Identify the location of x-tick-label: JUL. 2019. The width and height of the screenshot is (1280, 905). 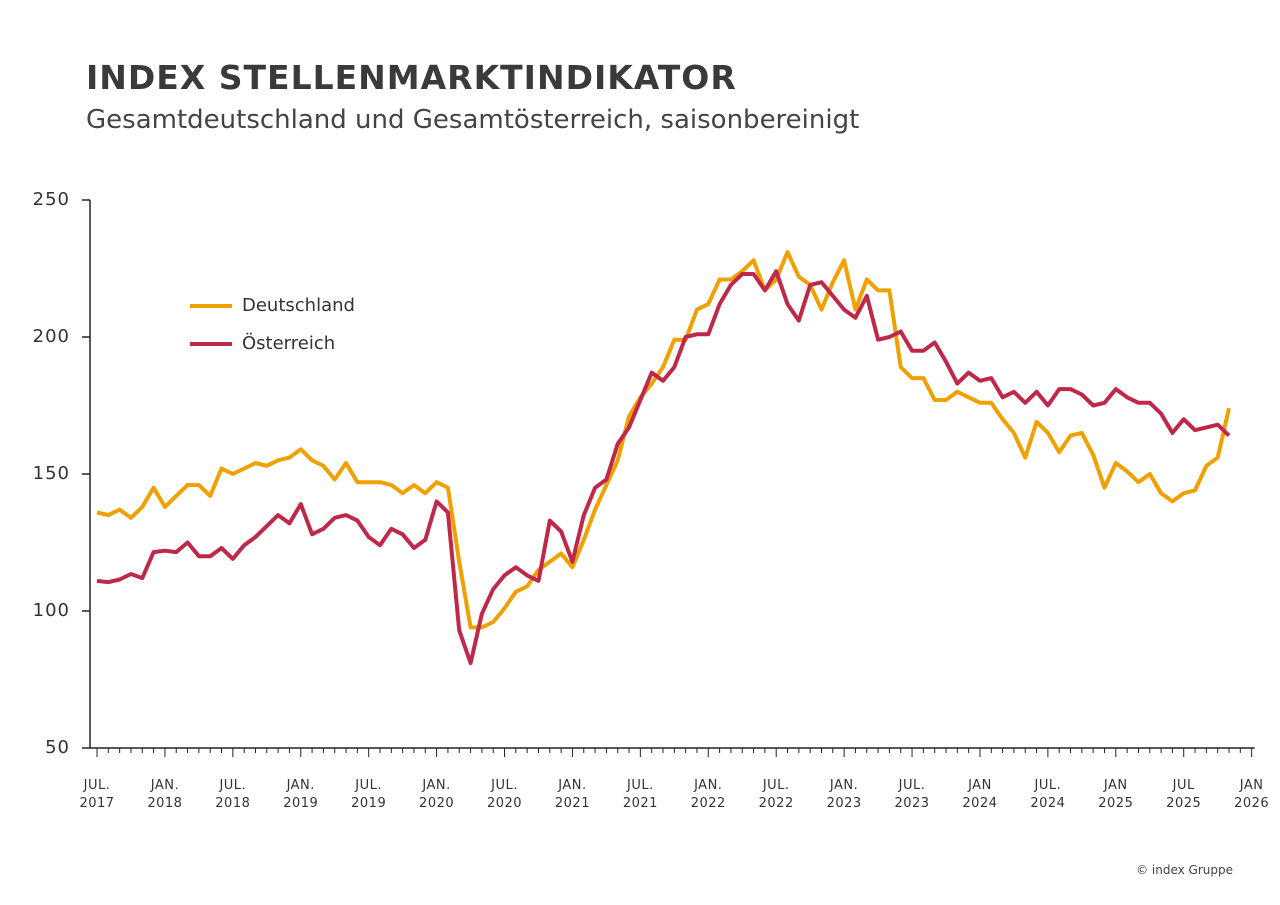
(369, 794).